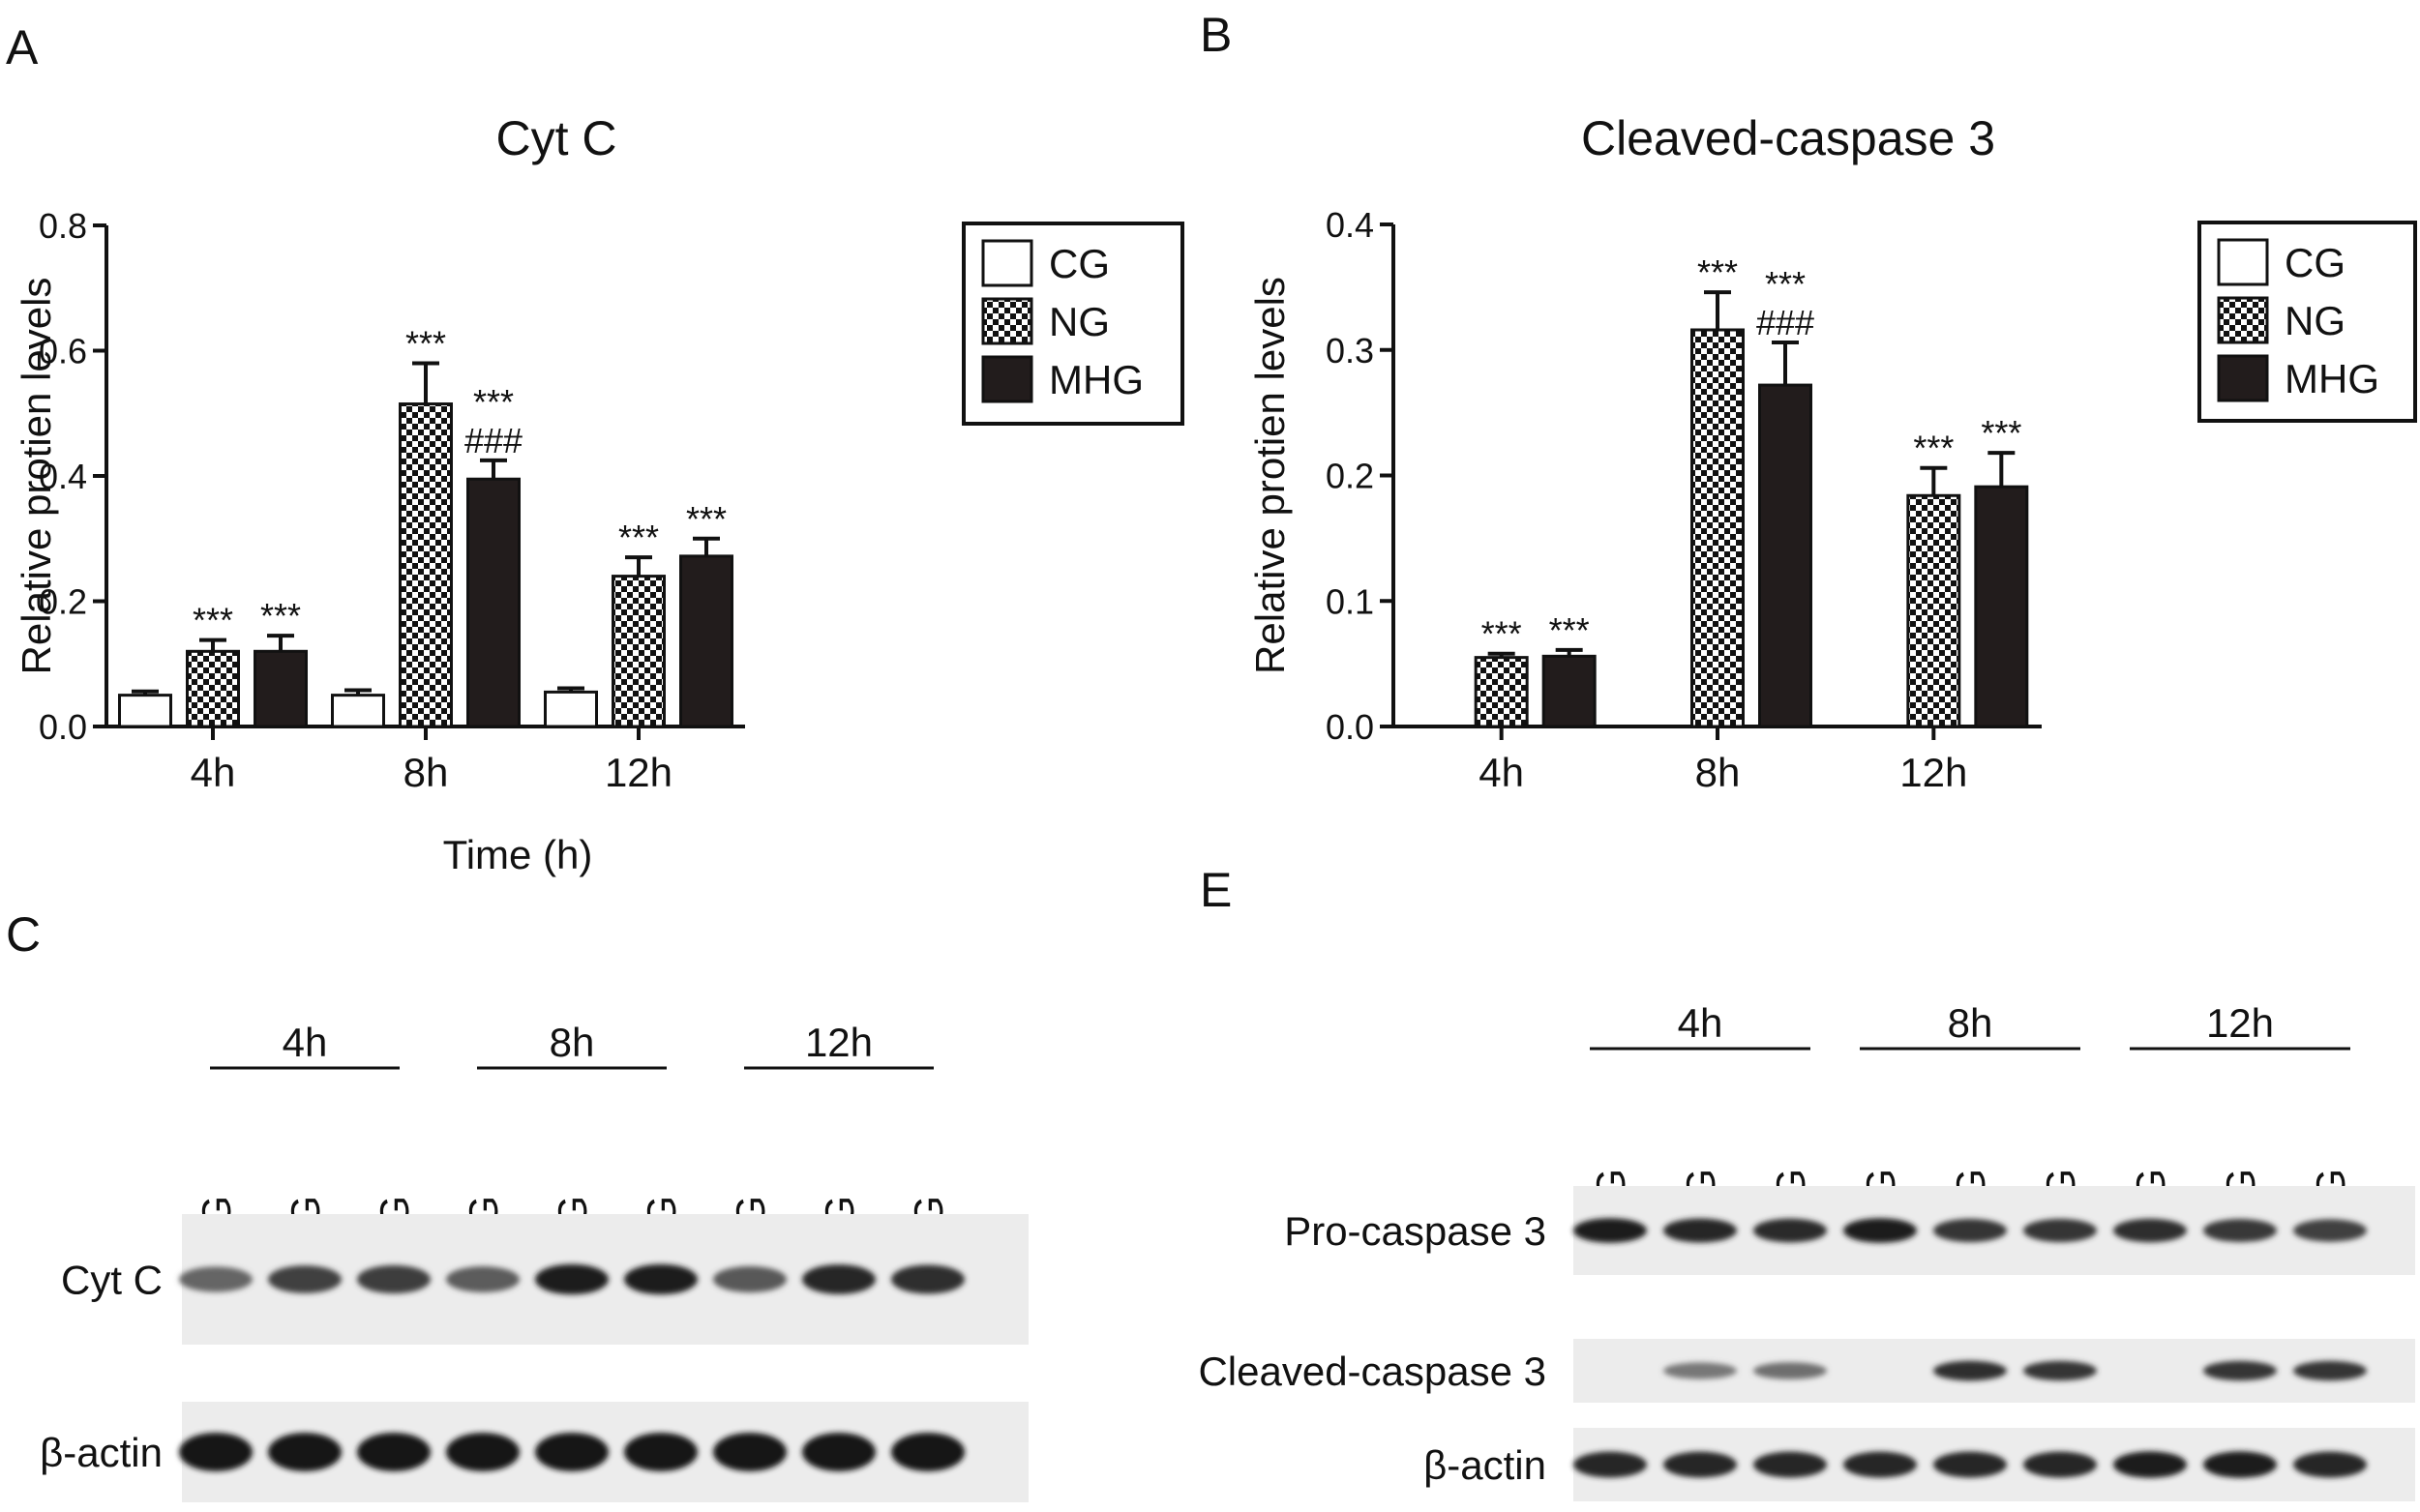  I want to click on y-tick-label: 0.6, so click(63, 352).